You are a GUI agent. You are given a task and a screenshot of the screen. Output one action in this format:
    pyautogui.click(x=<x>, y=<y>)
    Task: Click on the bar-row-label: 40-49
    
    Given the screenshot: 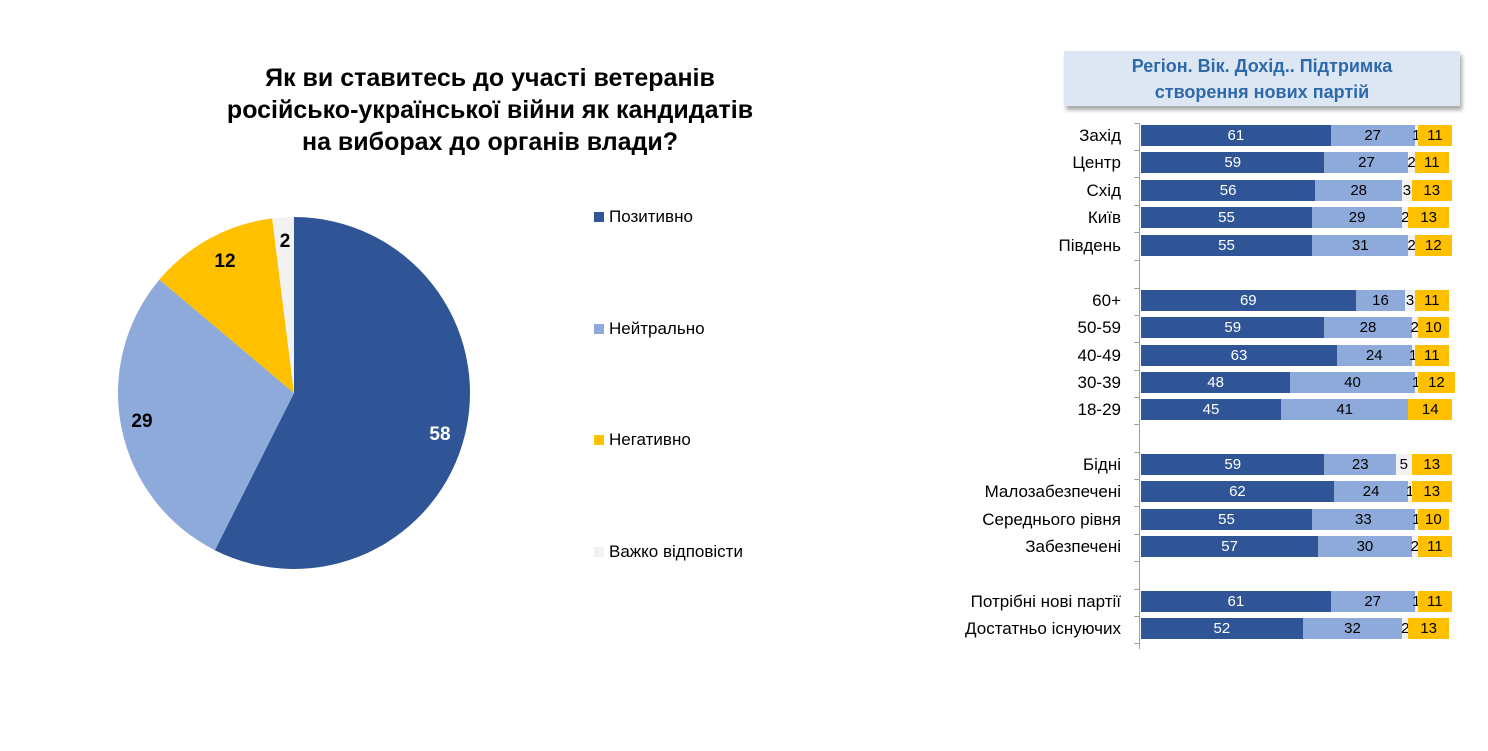 What is the action you would take?
    pyautogui.click(x=1099, y=355)
    